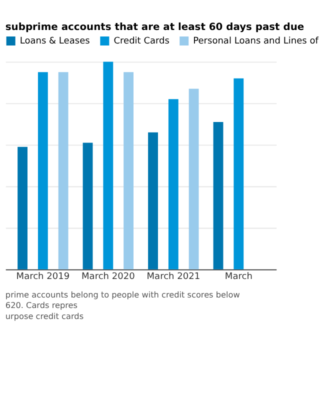 This screenshot has width=324, height=400. What do you see at coordinates (256, 41) in the screenshot?
I see `legend-label: Personal Loans and Lines of` at bounding box center [256, 41].